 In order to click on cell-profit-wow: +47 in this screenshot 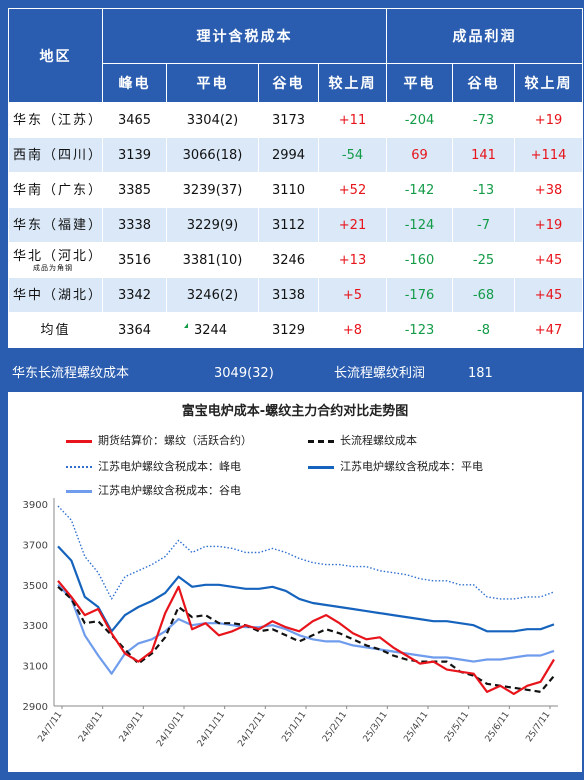, I will do `click(548, 330)`.